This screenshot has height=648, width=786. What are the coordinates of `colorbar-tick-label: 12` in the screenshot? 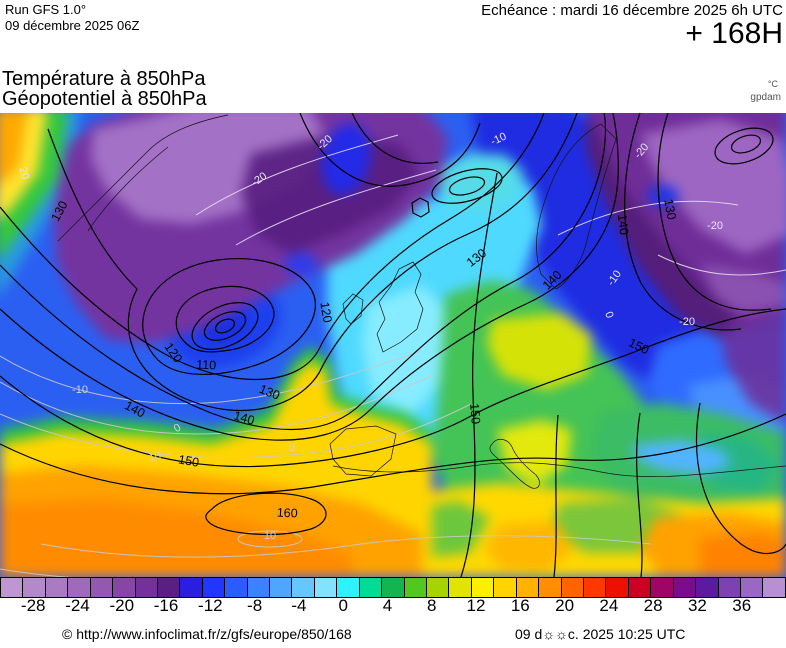 It's located at (476, 605).